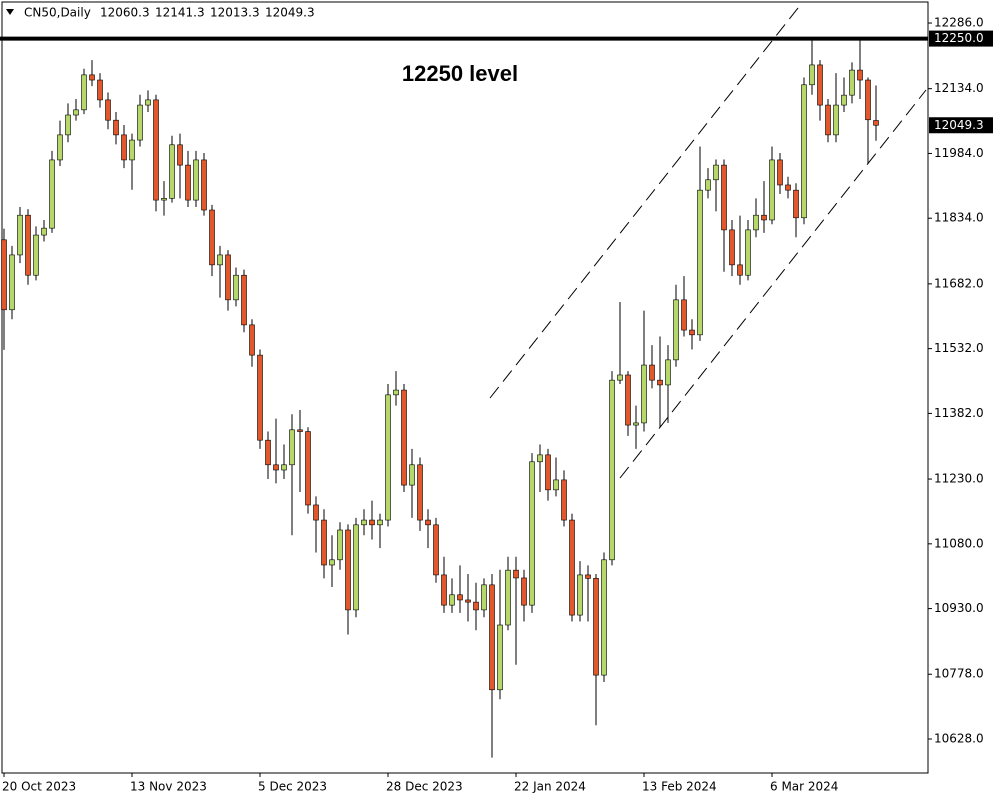 The image size is (1000, 800). What do you see at coordinates (57, 13) in the screenshot?
I see `symbol-title: CN50,Daily` at bounding box center [57, 13].